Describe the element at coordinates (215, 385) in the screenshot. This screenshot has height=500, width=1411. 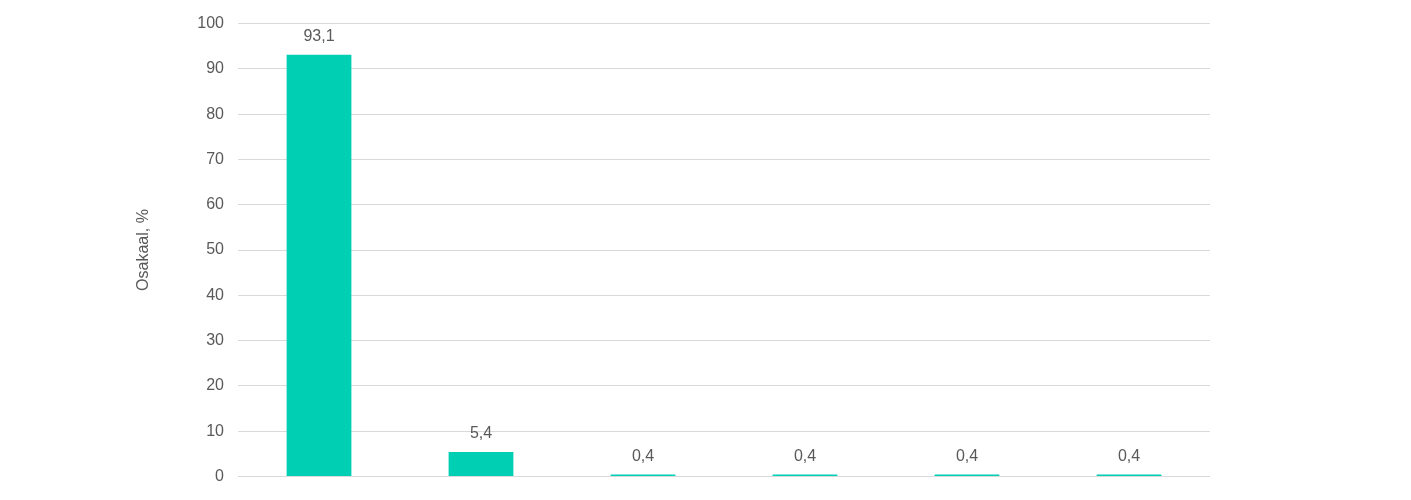
I see `y-tick-label: 20` at that location.